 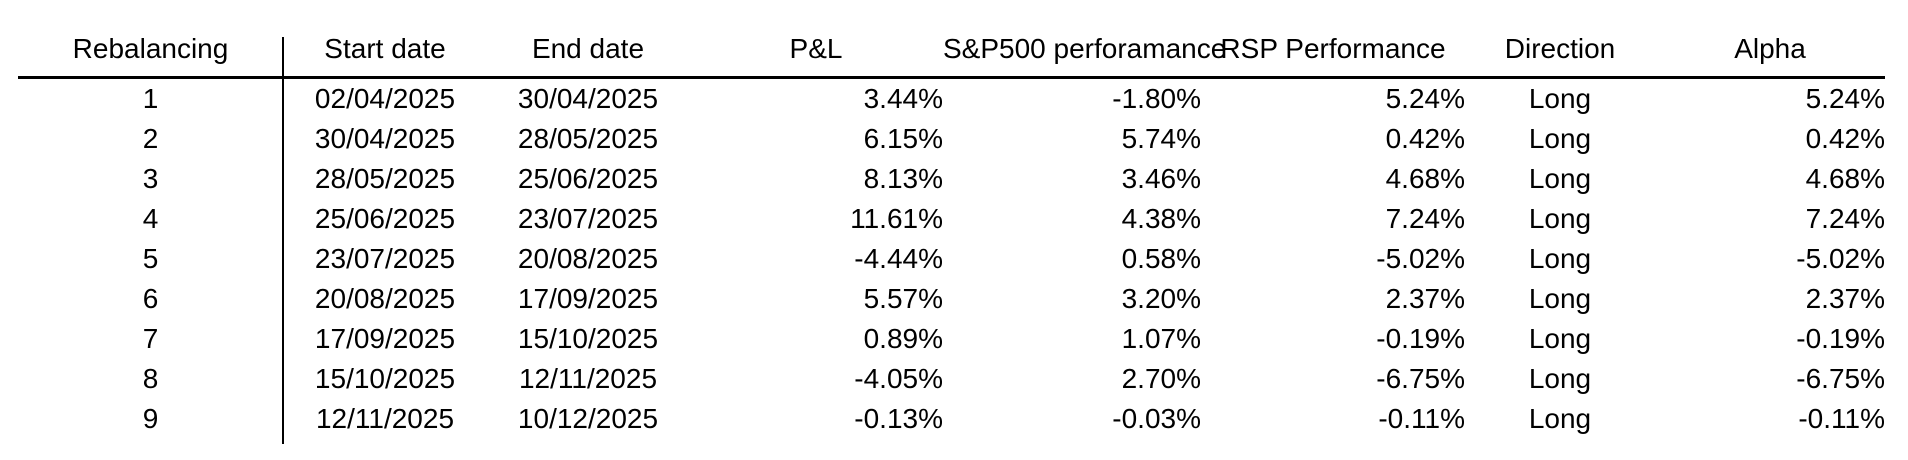 What do you see at coordinates (1425, 298) in the screenshot?
I see `cell-rsp-performance: 2.37%` at bounding box center [1425, 298].